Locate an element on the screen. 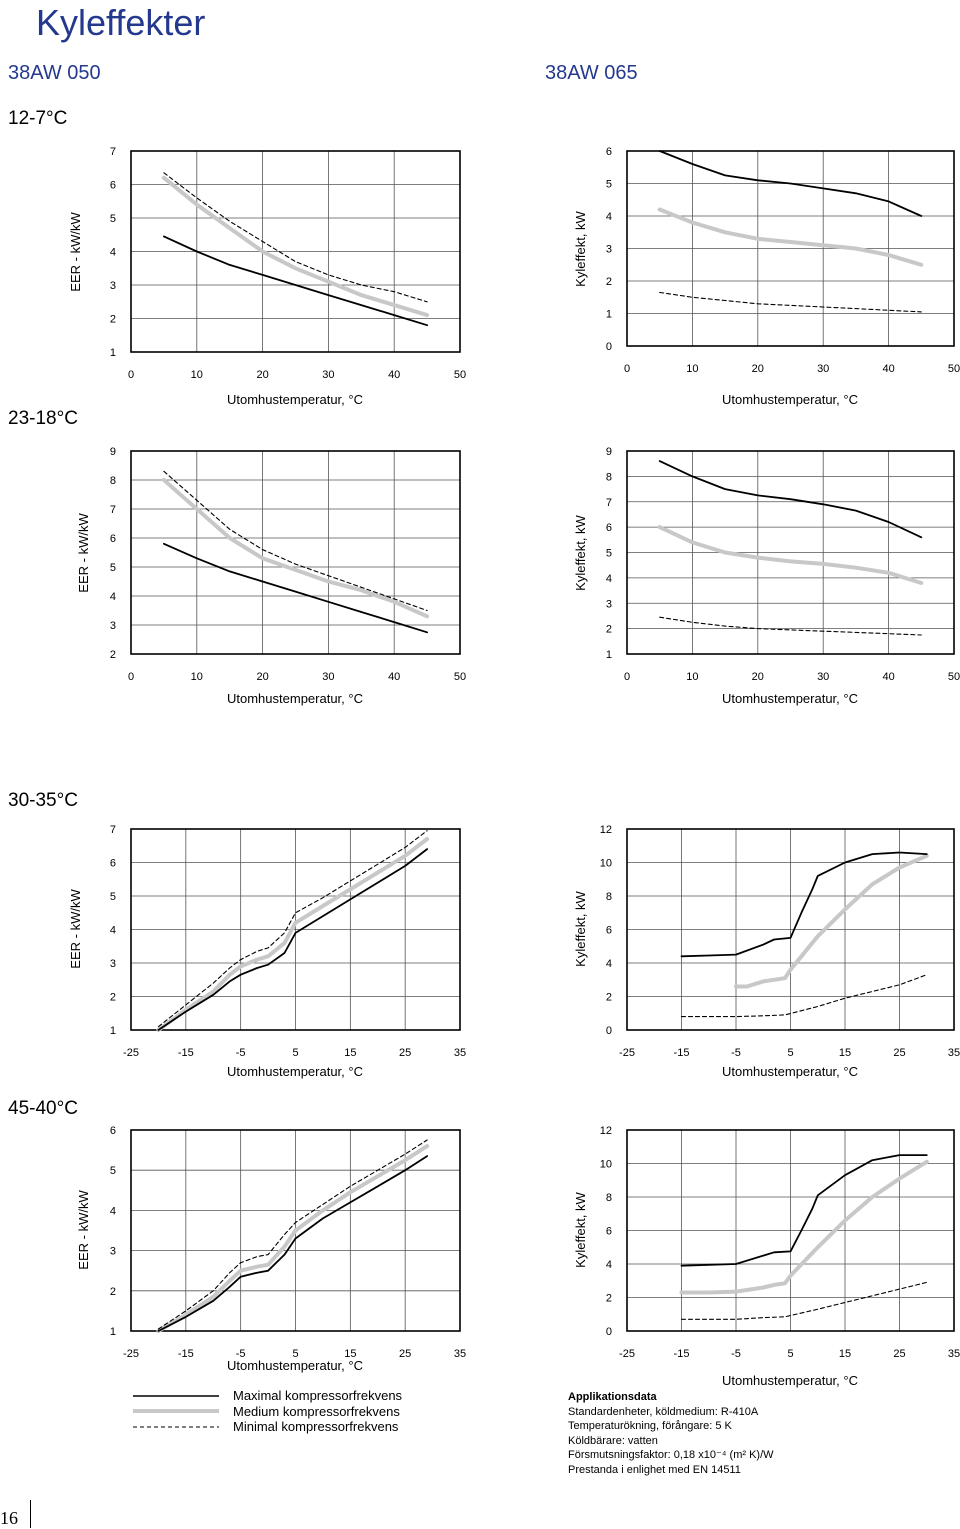 Image resolution: width=960 pixels, height=1529 pixels. legend-label-max: Maximal kompressorfrekvens is located at coordinates (318, 1396).